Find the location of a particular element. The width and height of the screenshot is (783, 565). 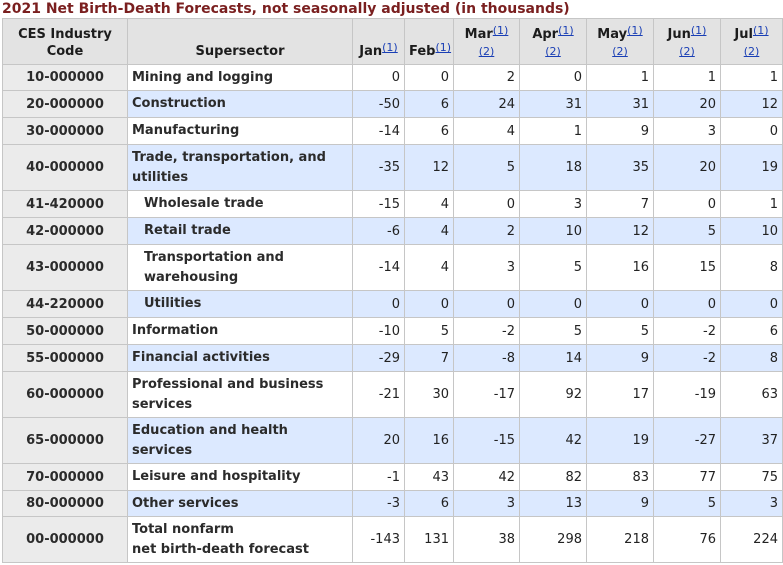

industry-code: 44-220000 is located at coordinates (65, 304).